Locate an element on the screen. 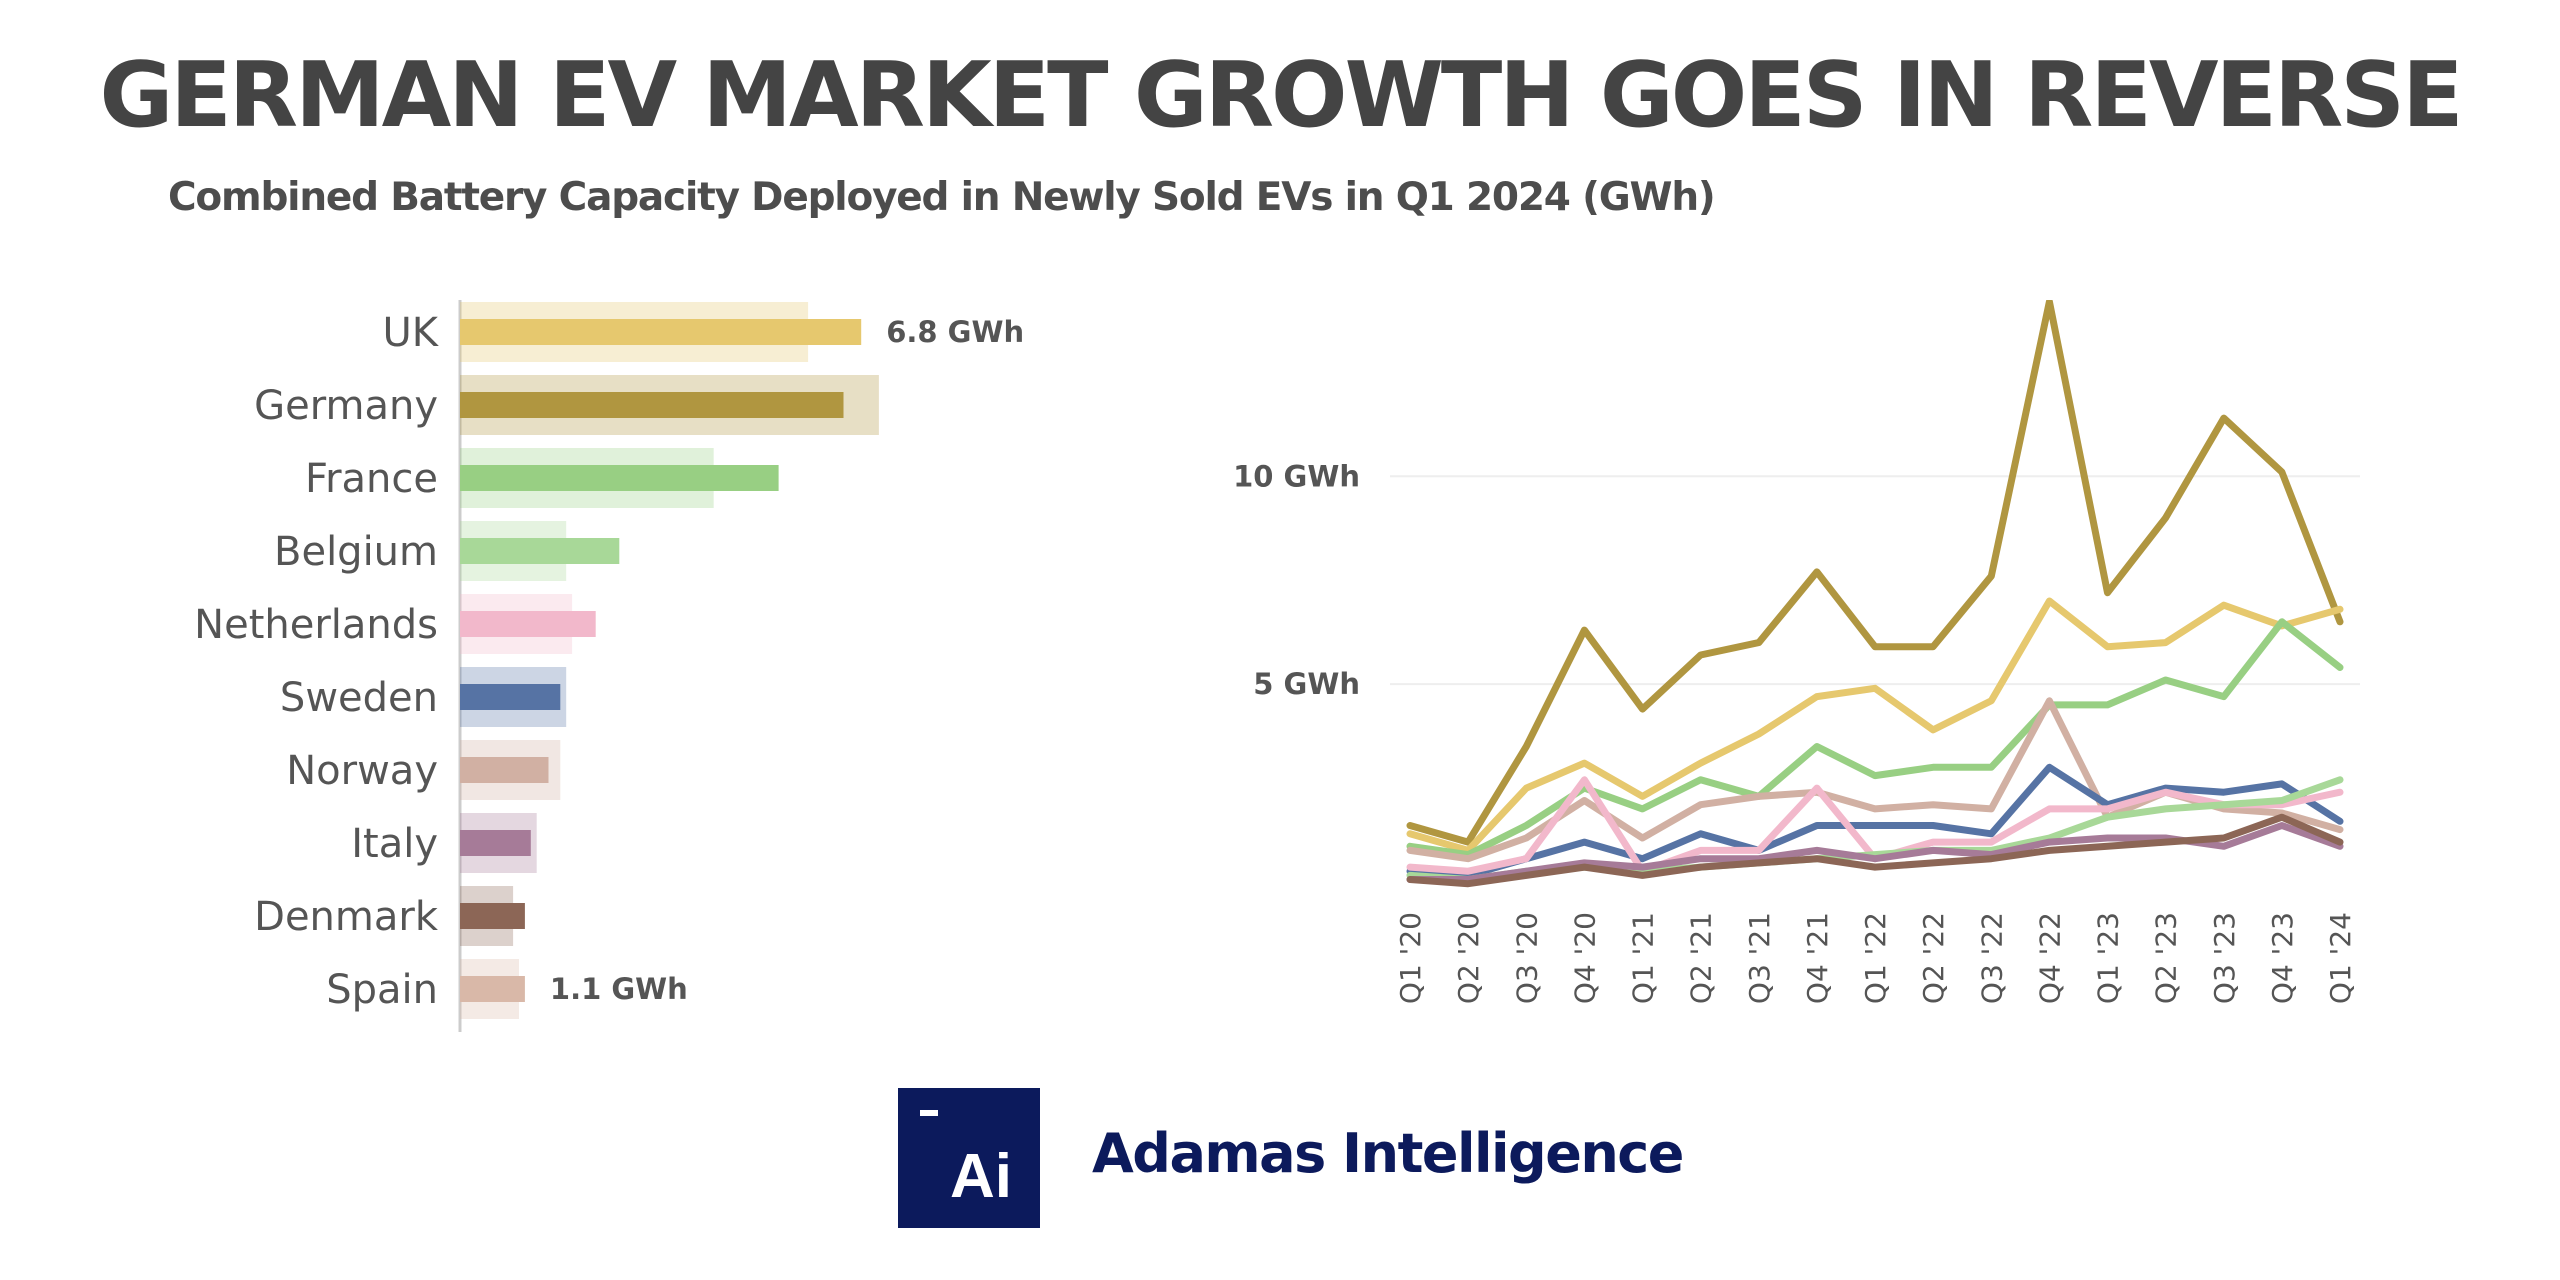 The width and height of the screenshot is (2560, 1280). bar-norway is located at coordinates (504, 770).